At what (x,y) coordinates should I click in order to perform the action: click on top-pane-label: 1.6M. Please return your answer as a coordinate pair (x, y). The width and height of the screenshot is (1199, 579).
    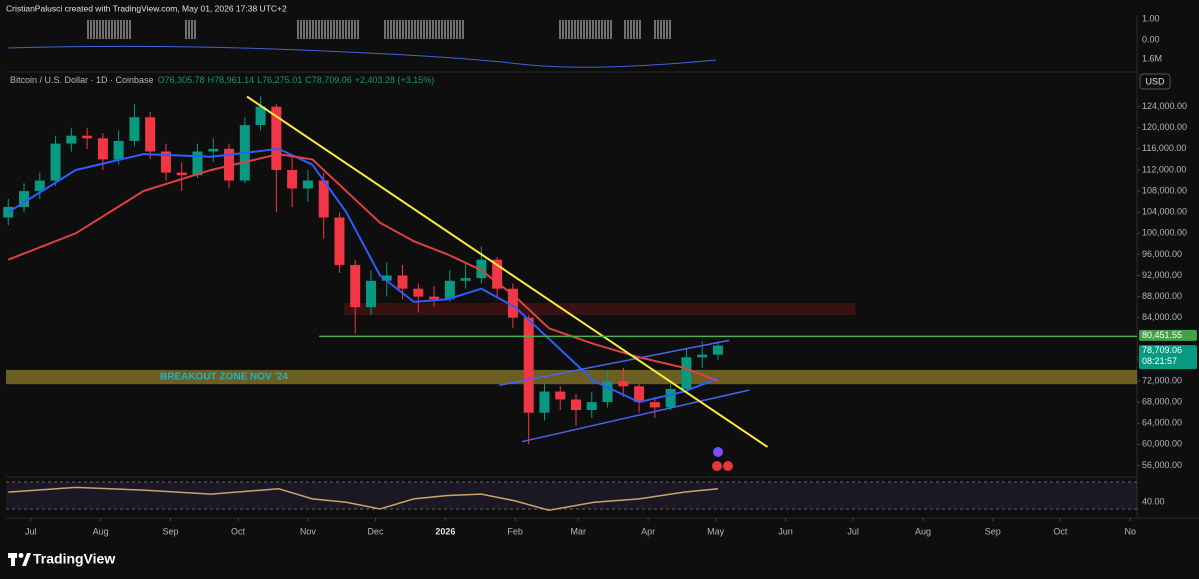
    Looking at the image, I should click on (1152, 58).